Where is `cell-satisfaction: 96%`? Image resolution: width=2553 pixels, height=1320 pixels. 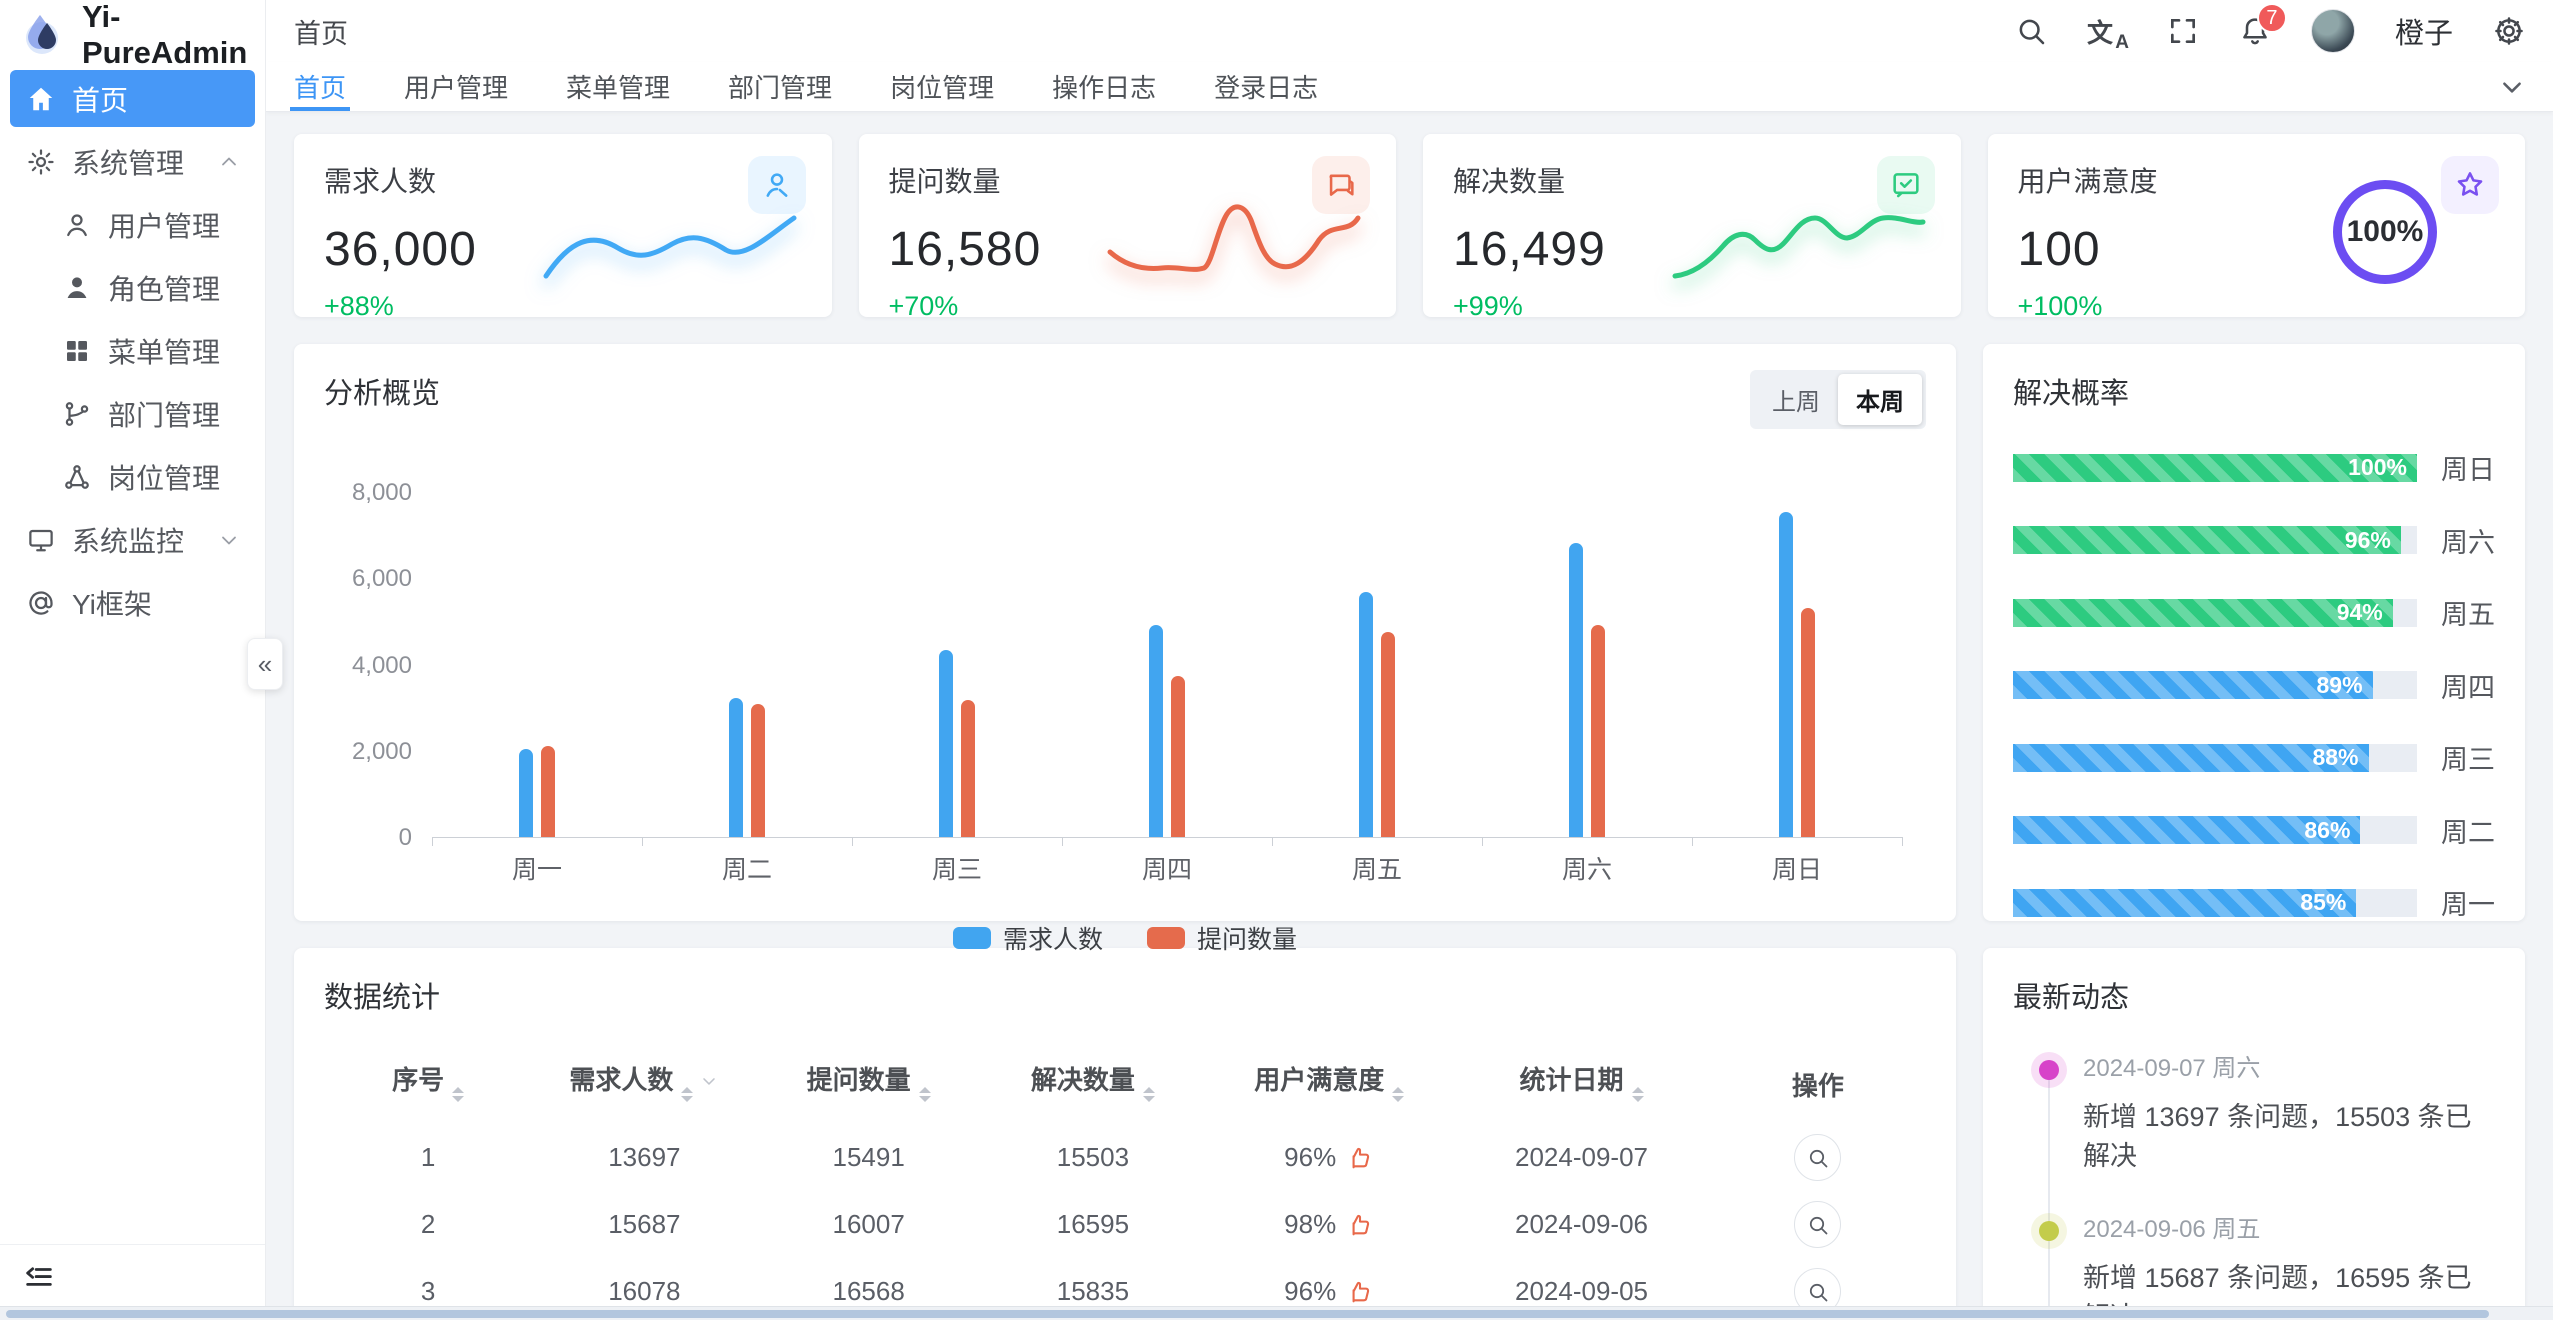
cell-satisfaction: 96% is located at coordinates (1329, 1289).